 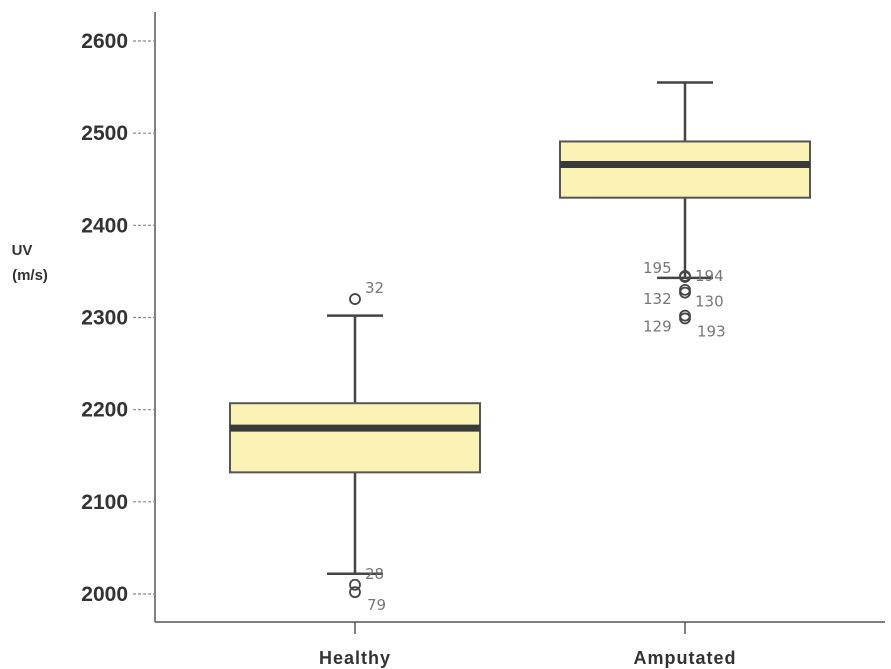 What do you see at coordinates (374, 574) in the screenshot?
I see `outlier-label: 28` at bounding box center [374, 574].